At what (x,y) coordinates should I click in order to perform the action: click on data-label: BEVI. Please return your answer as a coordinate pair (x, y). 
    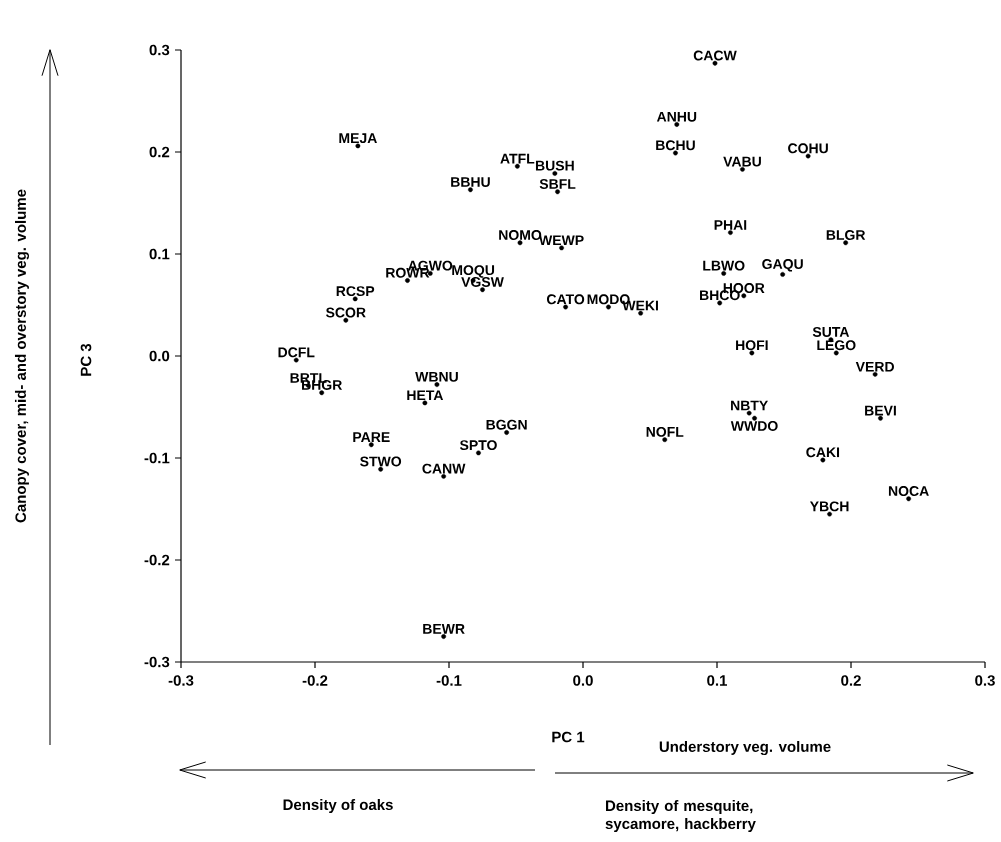
    Looking at the image, I should click on (880, 410).